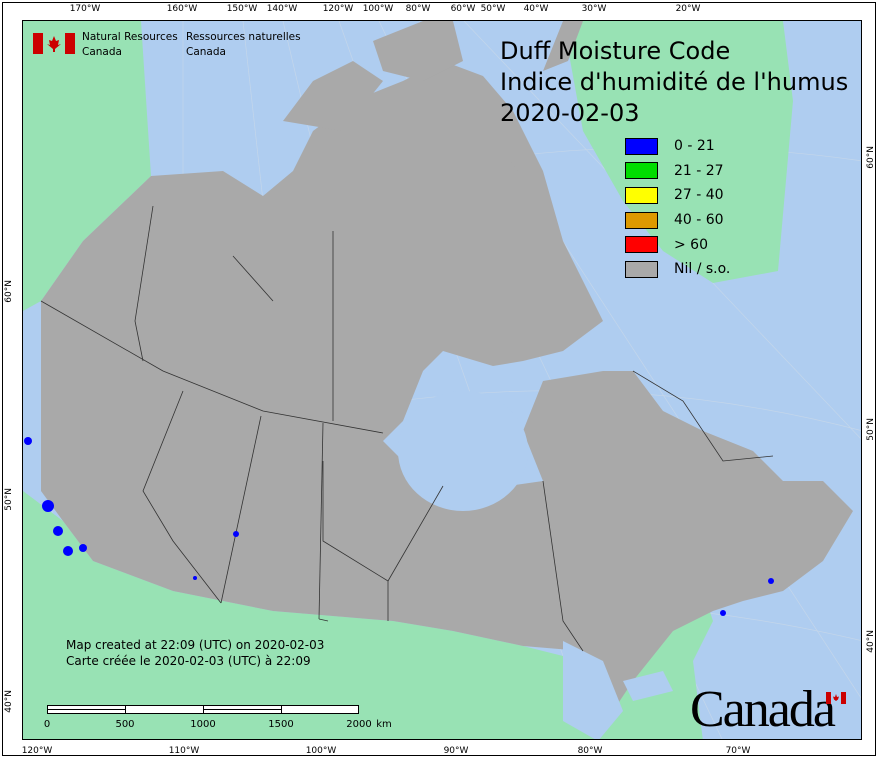 The image size is (880, 760). What do you see at coordinates (130, 37) in the screenshot?
I see `department-line: Natural Resources` at bounding box center [130, 37].